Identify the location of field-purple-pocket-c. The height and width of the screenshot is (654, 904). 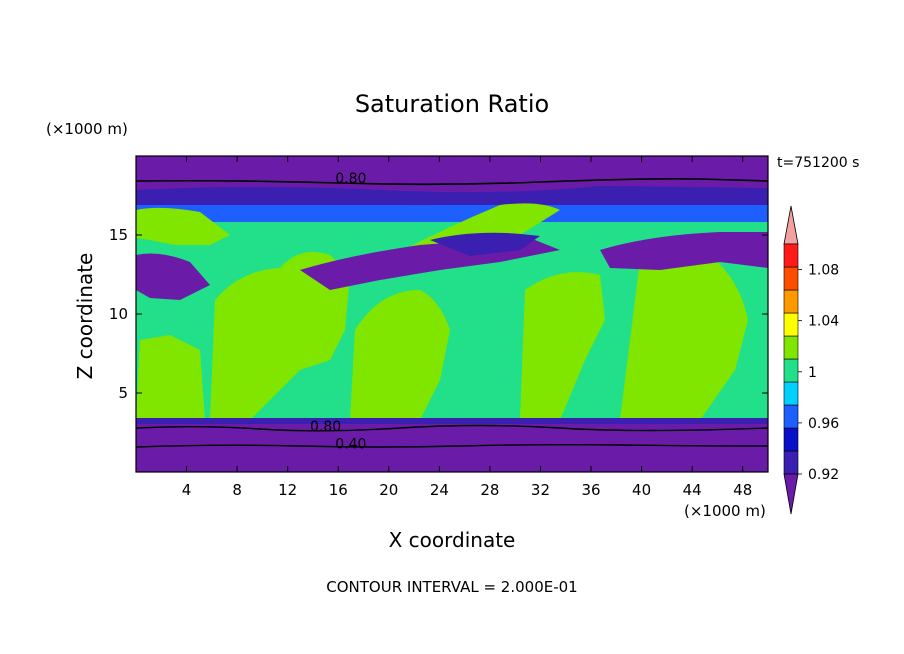
(684, 251).